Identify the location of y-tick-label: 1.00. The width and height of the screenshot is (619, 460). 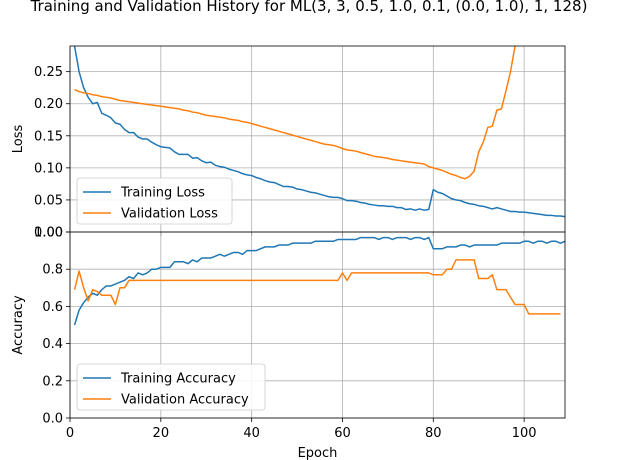
(48, 233).